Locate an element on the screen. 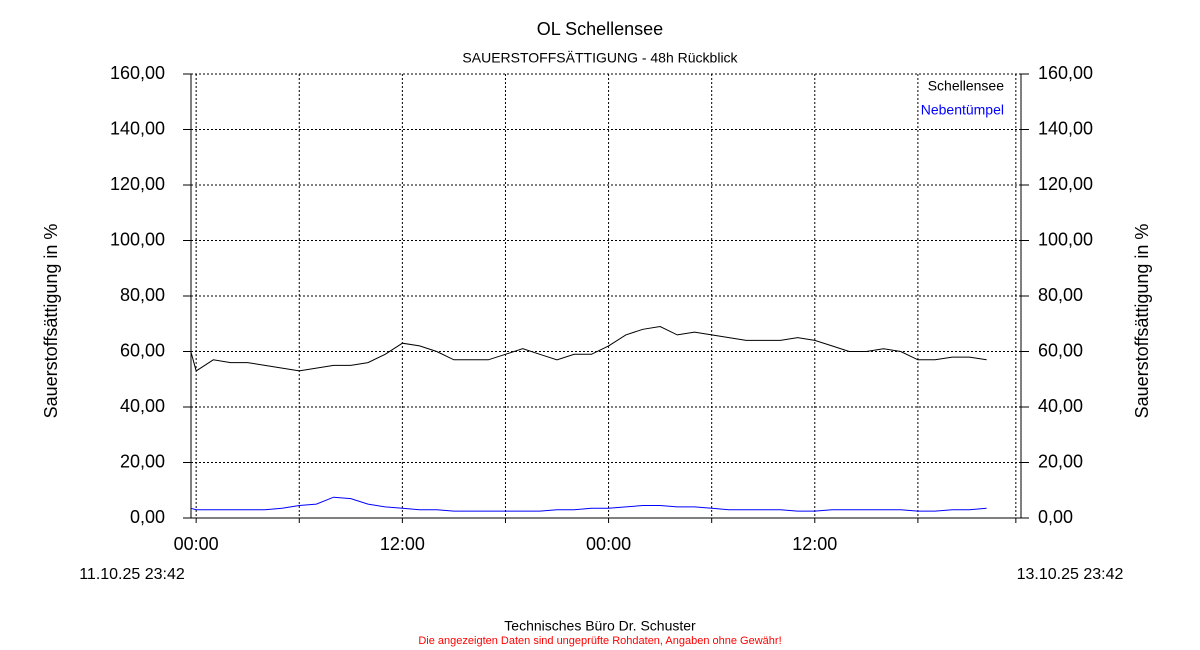 The width and height of the screenshot is (1200, 650). y-tick-label: 0,00 is located at coordinates (147, 517).